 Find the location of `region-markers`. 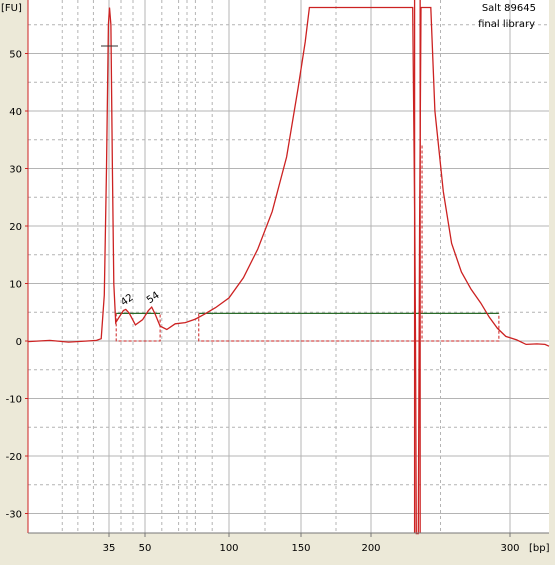

region-markers is located at coordinates (307, 327).